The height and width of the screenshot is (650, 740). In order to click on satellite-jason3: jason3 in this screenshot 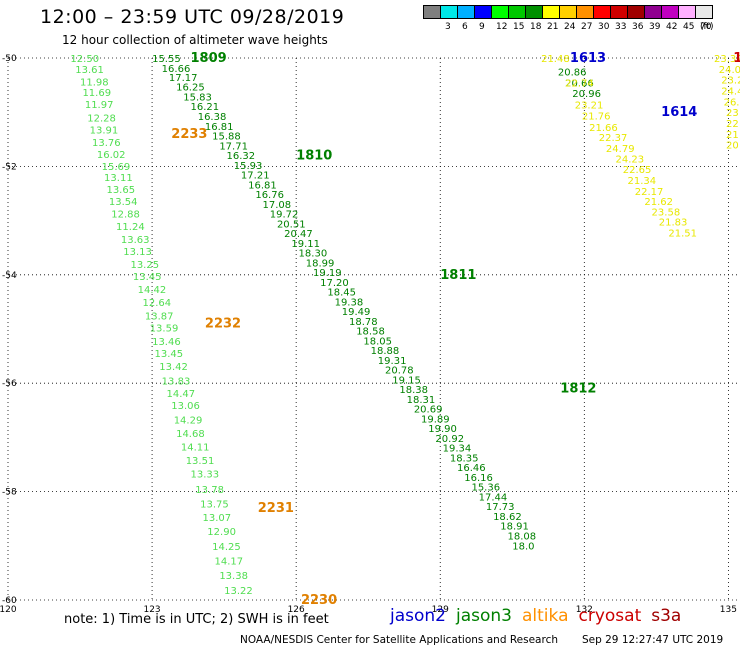, I will do `click(484, 616)`.